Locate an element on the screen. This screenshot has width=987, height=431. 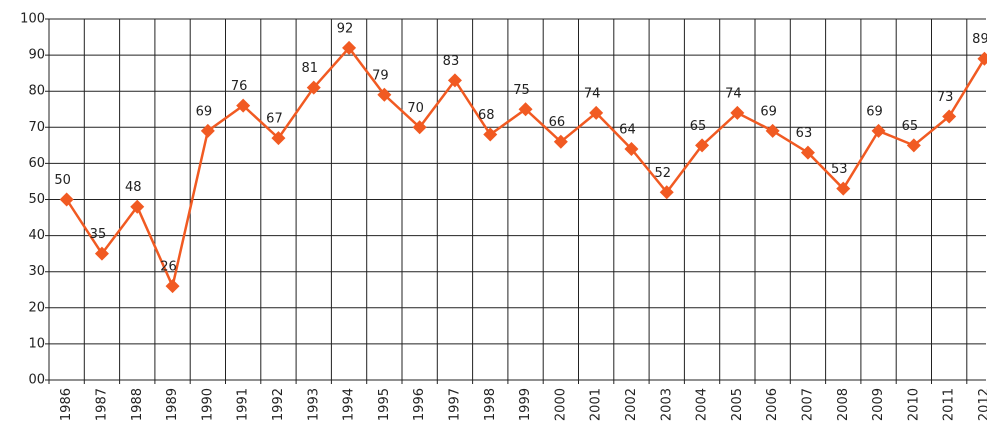
x-tick-label: 2009 is located at coordinates (878, 404).